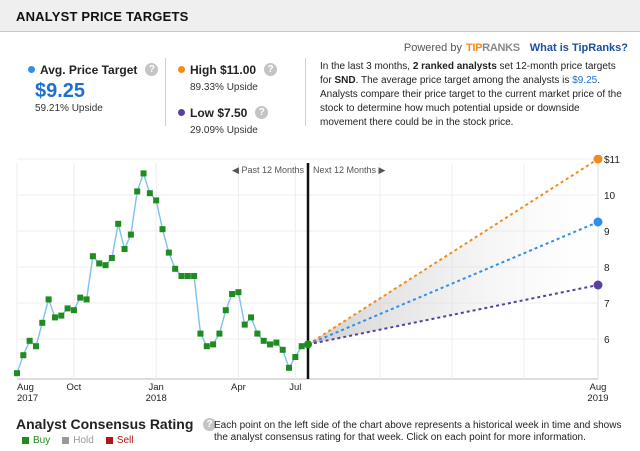 The image size is (640, 451). What do you see at coordinates (598, 222) in the screenshot?
I see `forecast-point-avg` at bounding box center [598, 222].